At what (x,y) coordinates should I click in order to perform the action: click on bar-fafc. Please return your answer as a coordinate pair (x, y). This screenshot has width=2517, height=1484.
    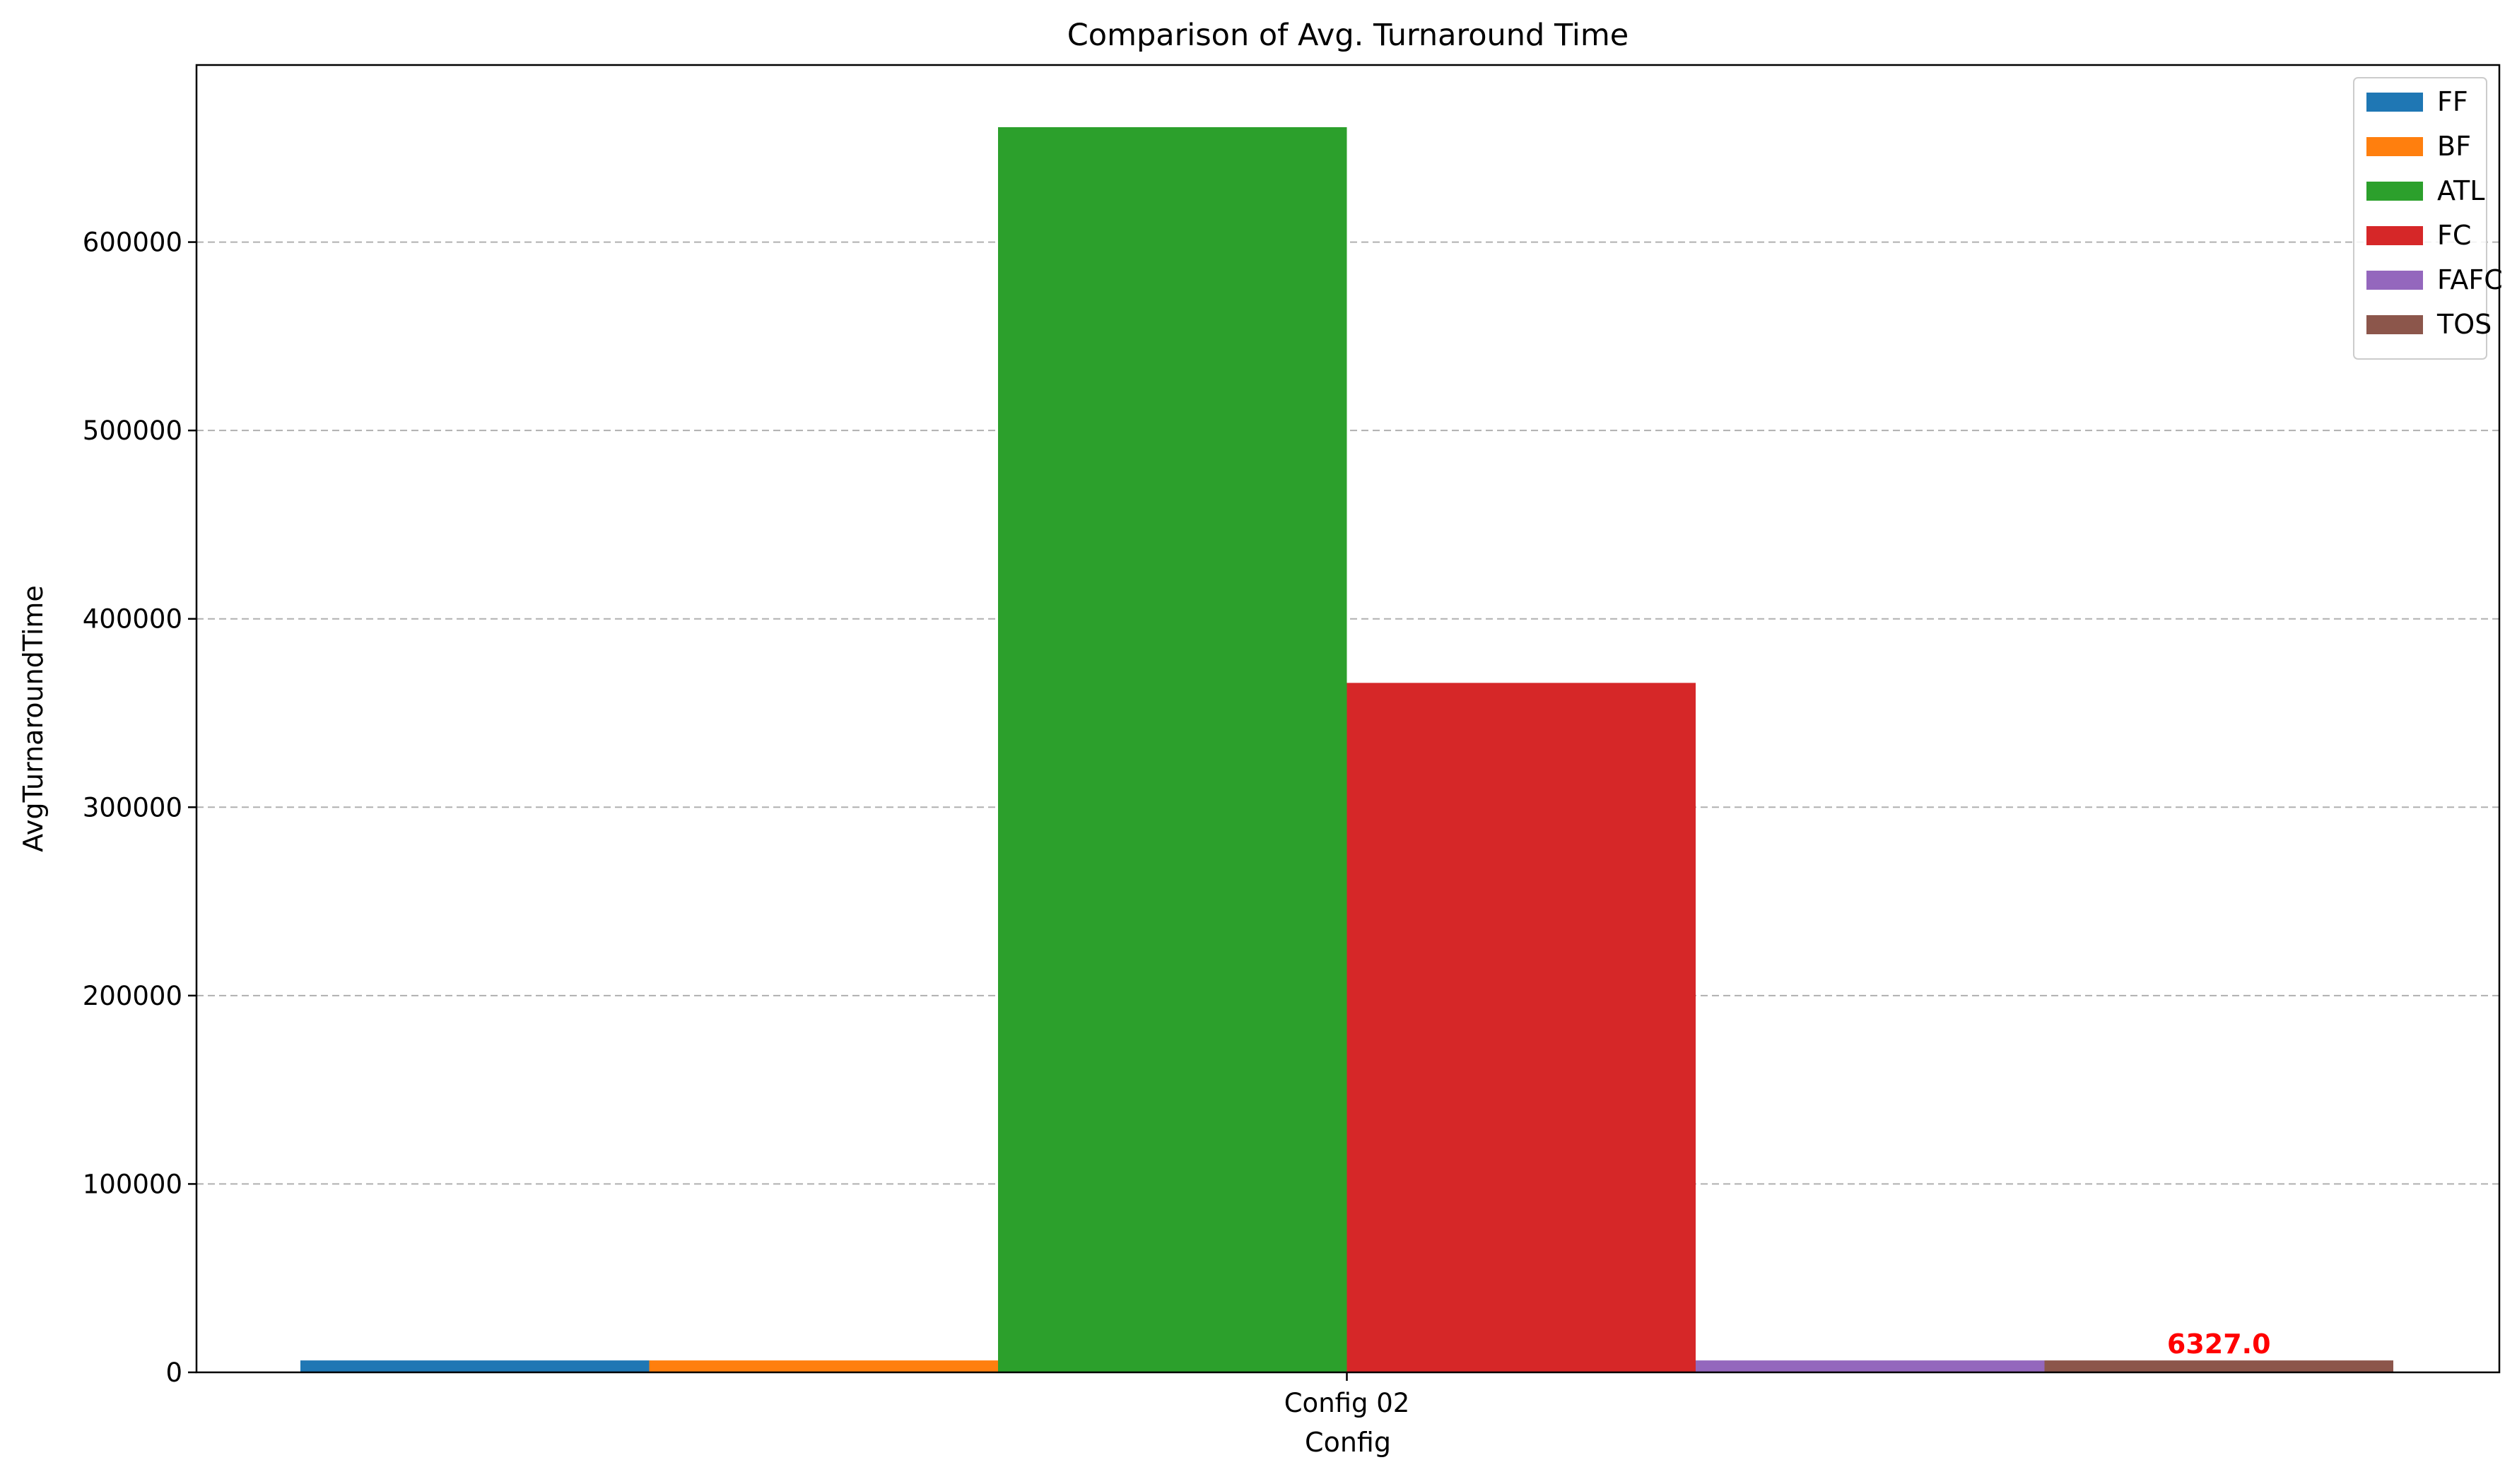
    Looking at the image, I should click on (1870, 1366).